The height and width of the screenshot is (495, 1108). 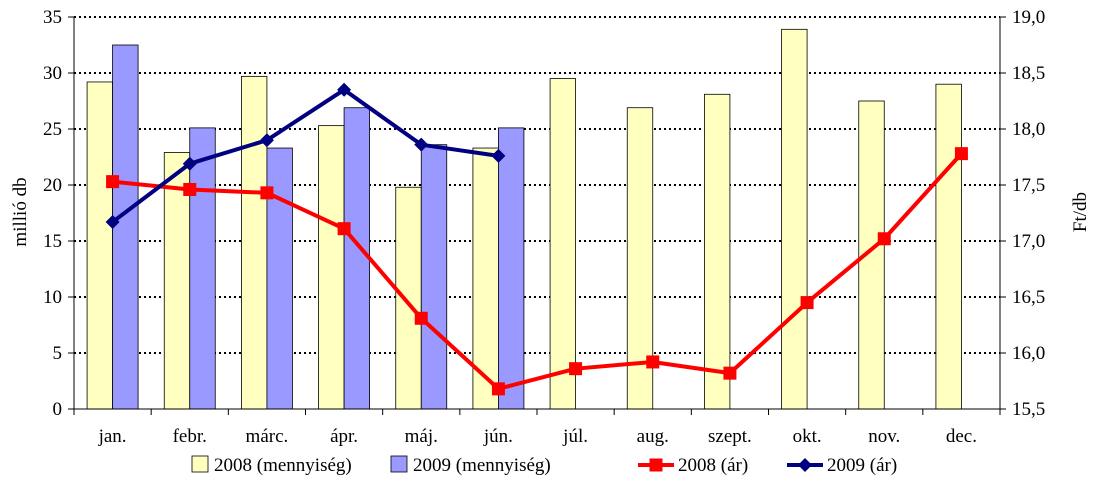 I want to click on series-line, so click(x=305, y=155).